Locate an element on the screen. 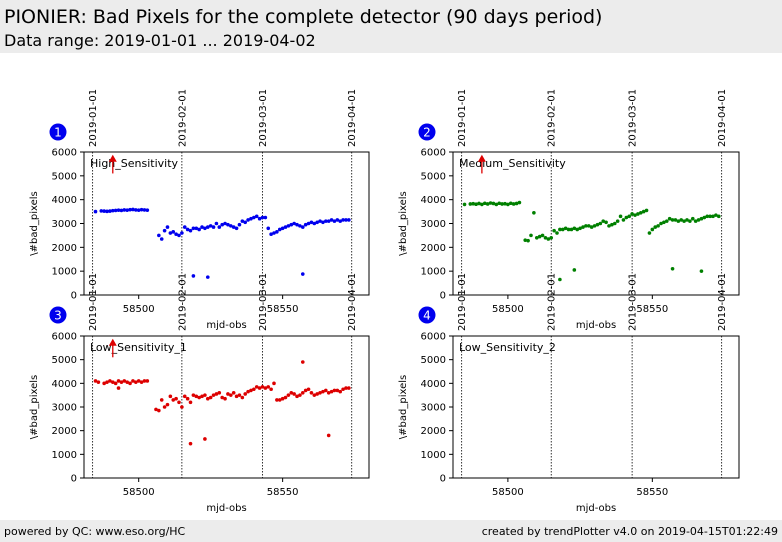 The width and height of the screenshot is (782, 542). marker-arrow-head is located at coordinates (481, 158).